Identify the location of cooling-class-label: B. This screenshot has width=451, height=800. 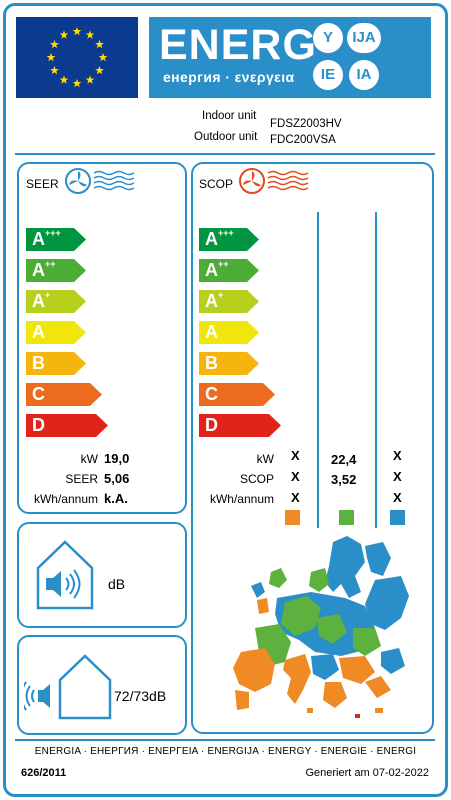
(38, 363).